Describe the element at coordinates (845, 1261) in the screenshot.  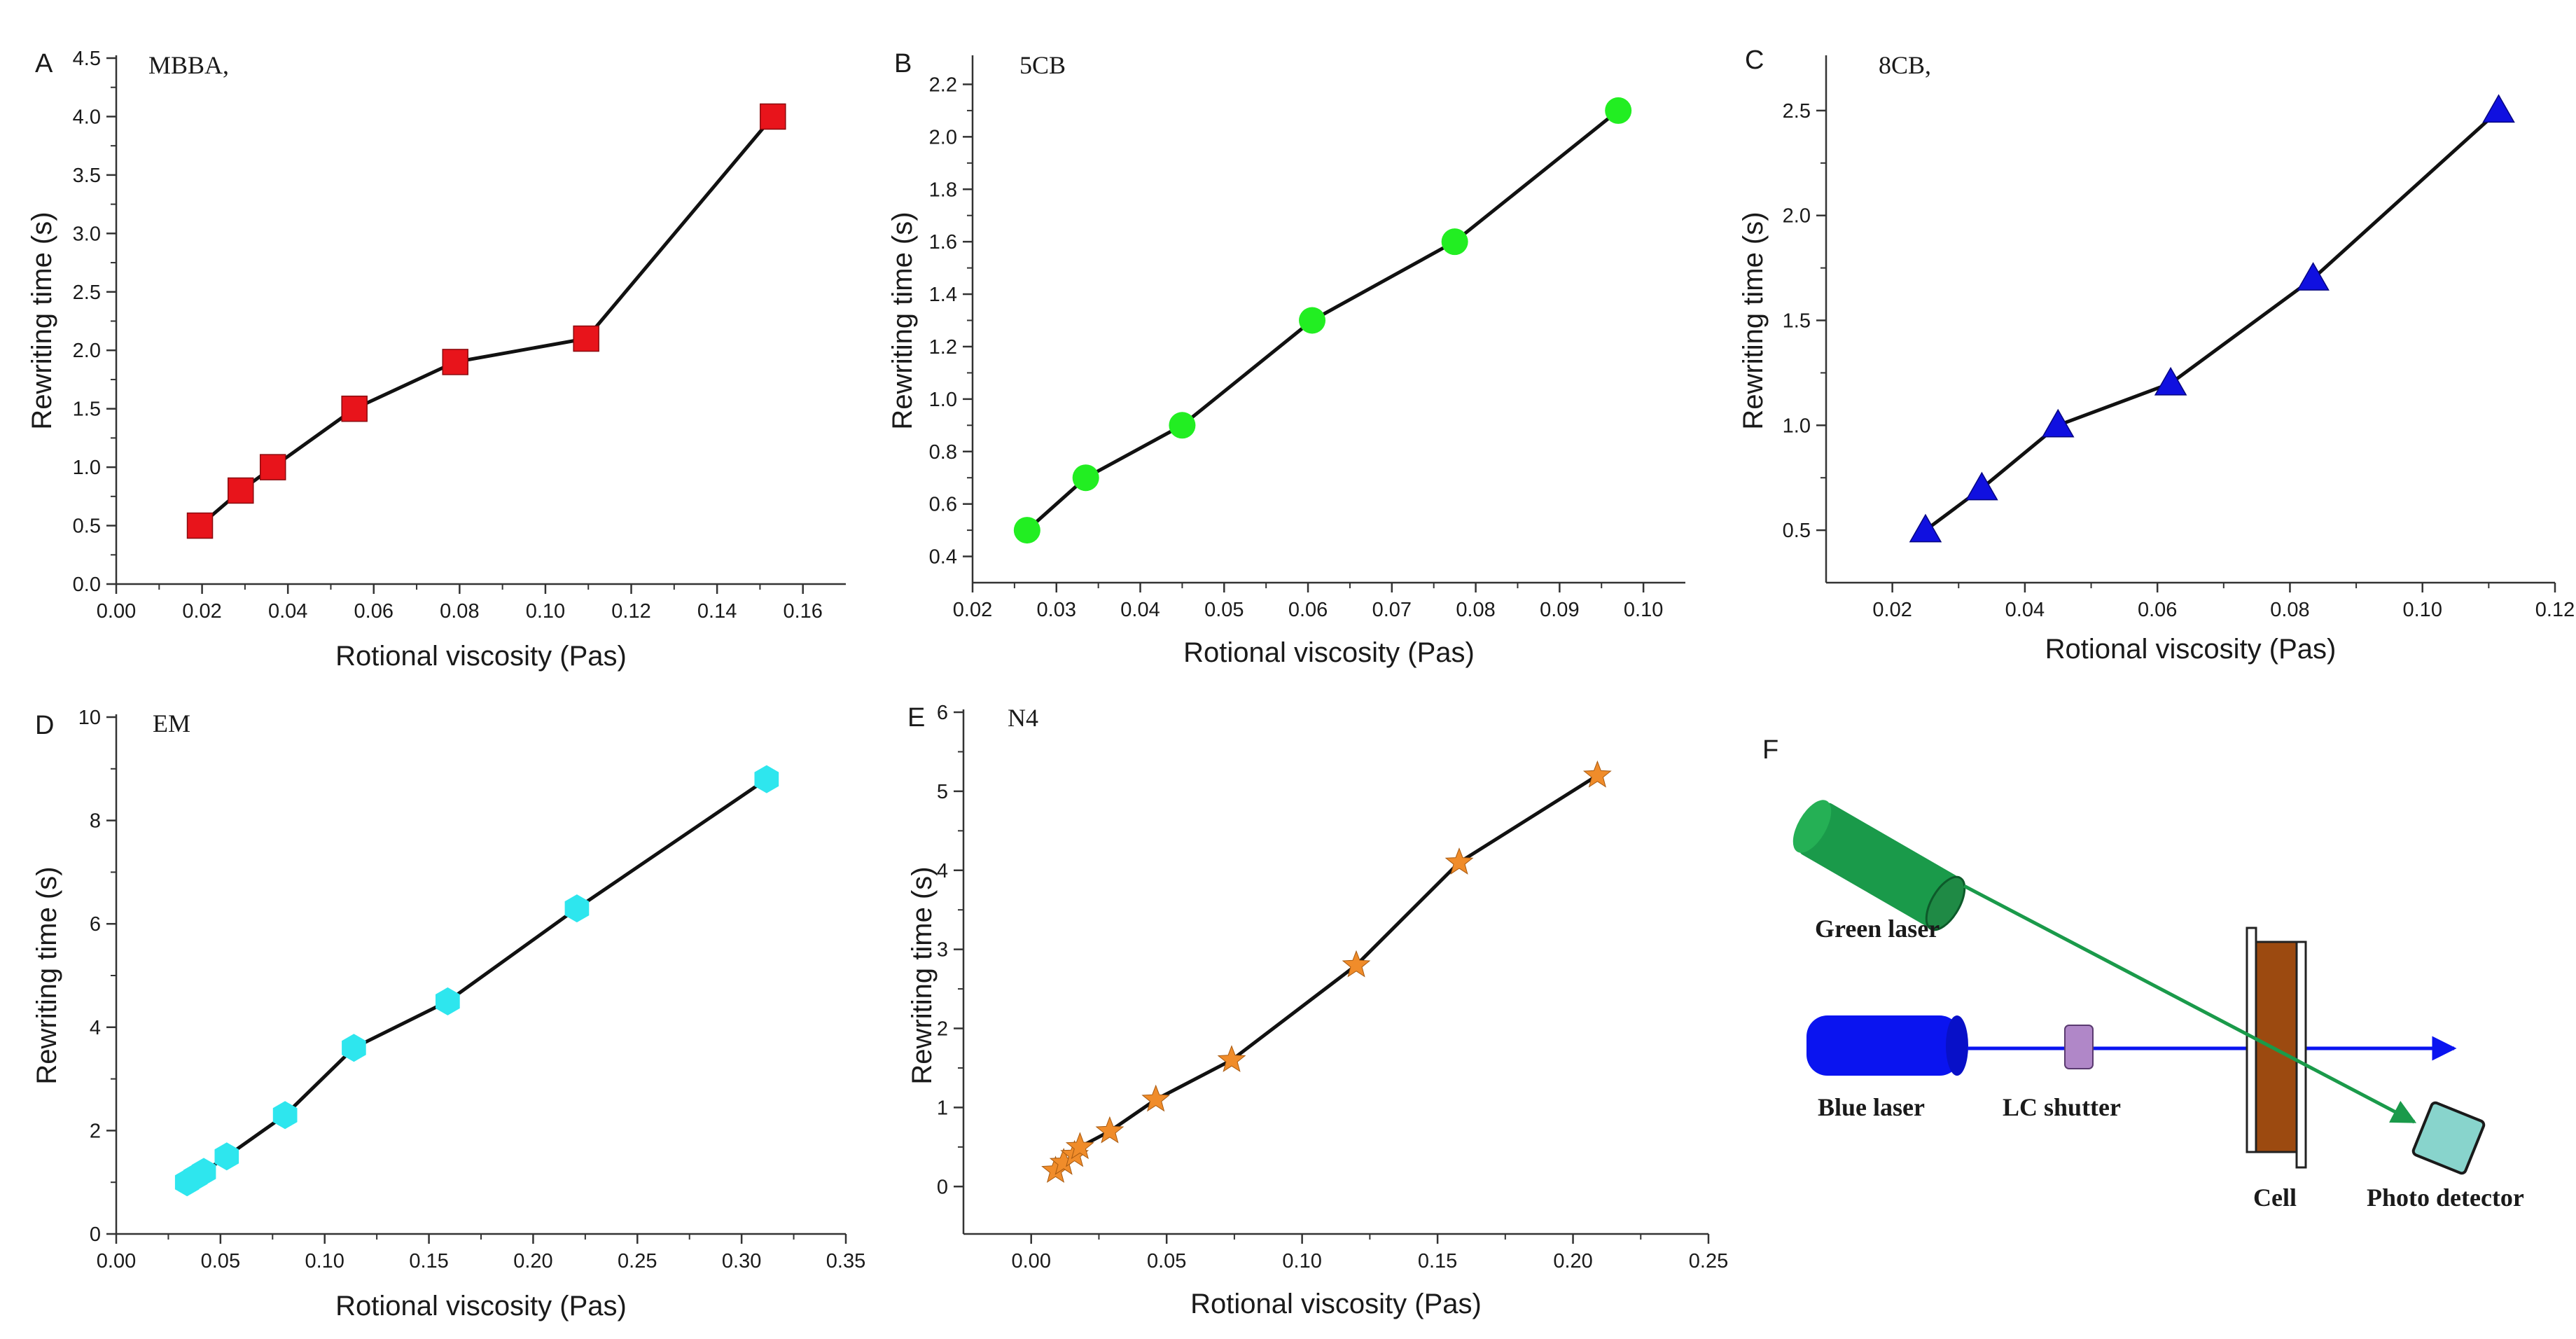
I see `x-tick-label: 0.35` at that location.